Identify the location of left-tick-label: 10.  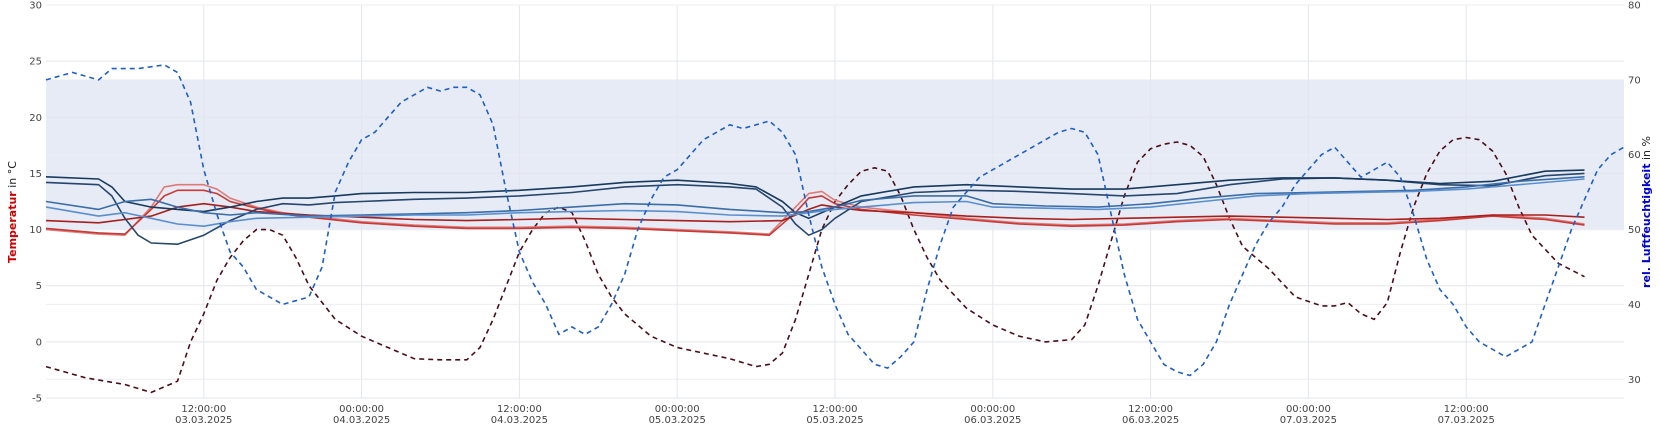
(35, 230).